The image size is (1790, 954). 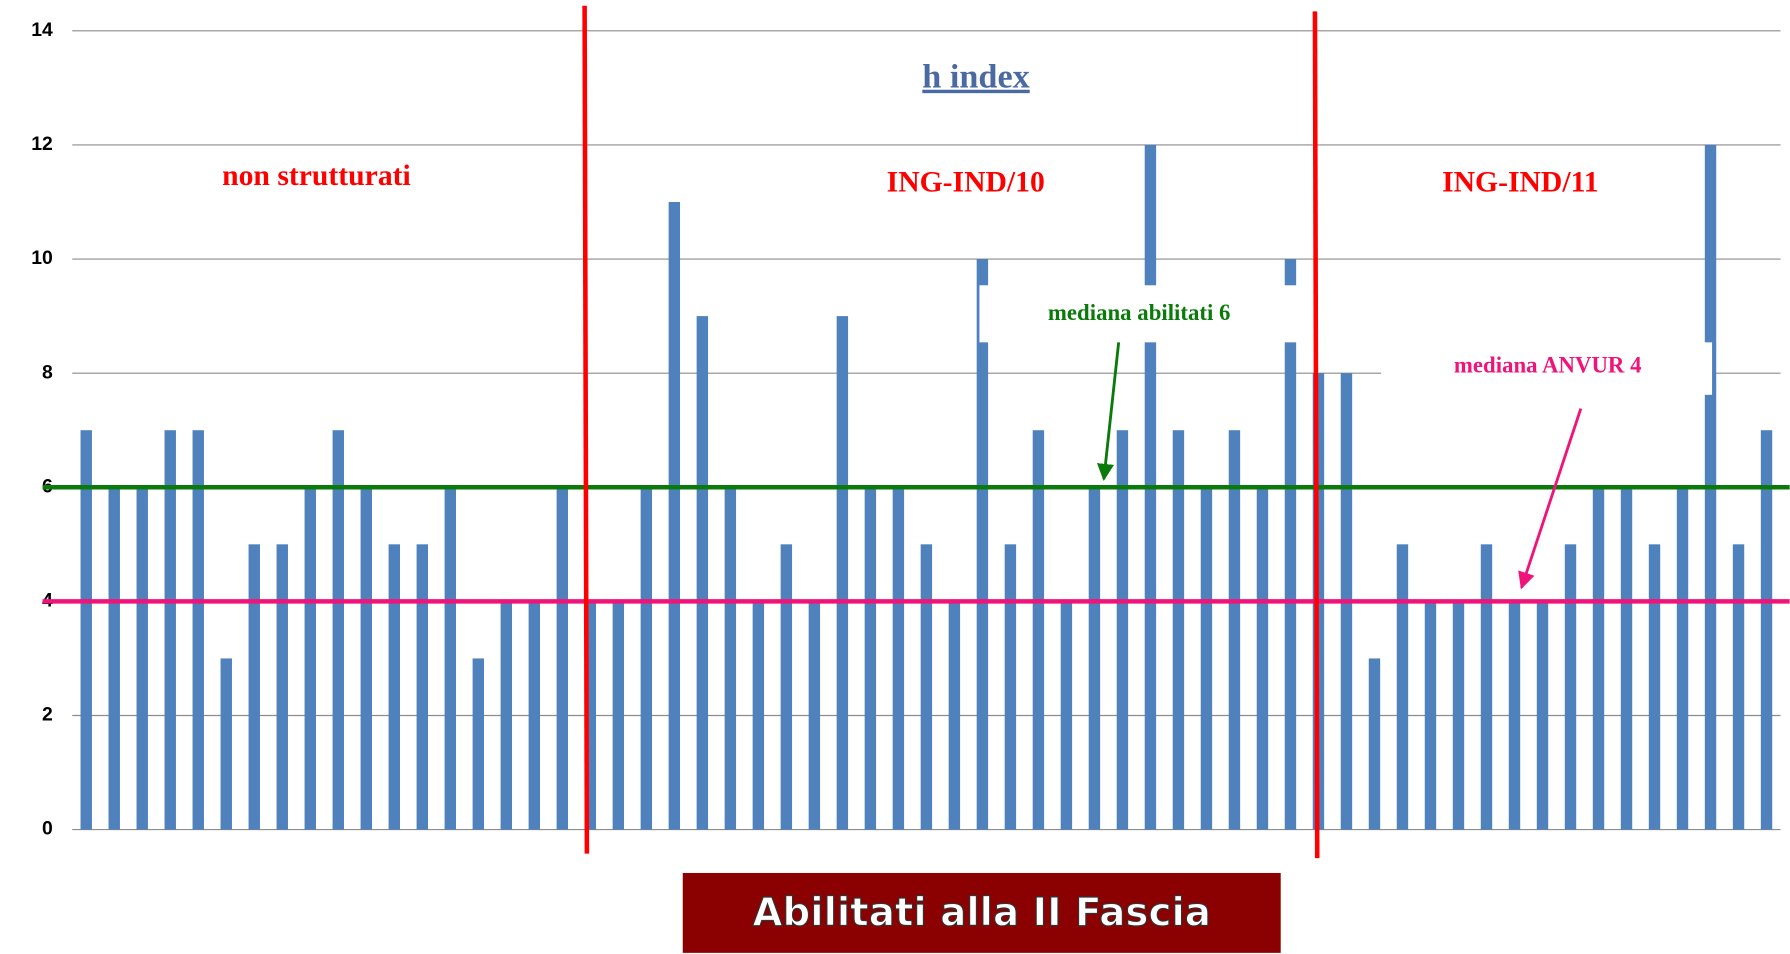 What do you see at coordinates (1520, 183) in the screenshot?
I see `annotation: ING-IND/11` at bounding box center [1520, 183].